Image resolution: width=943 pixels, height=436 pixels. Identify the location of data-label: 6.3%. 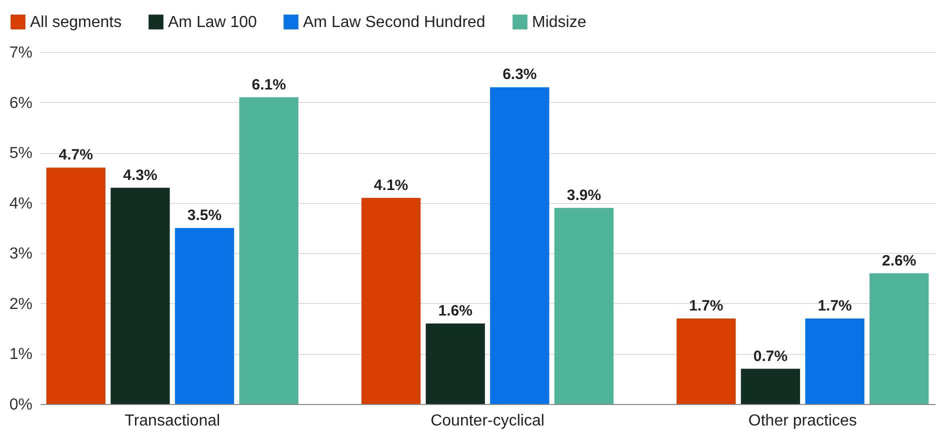
(519, 75).